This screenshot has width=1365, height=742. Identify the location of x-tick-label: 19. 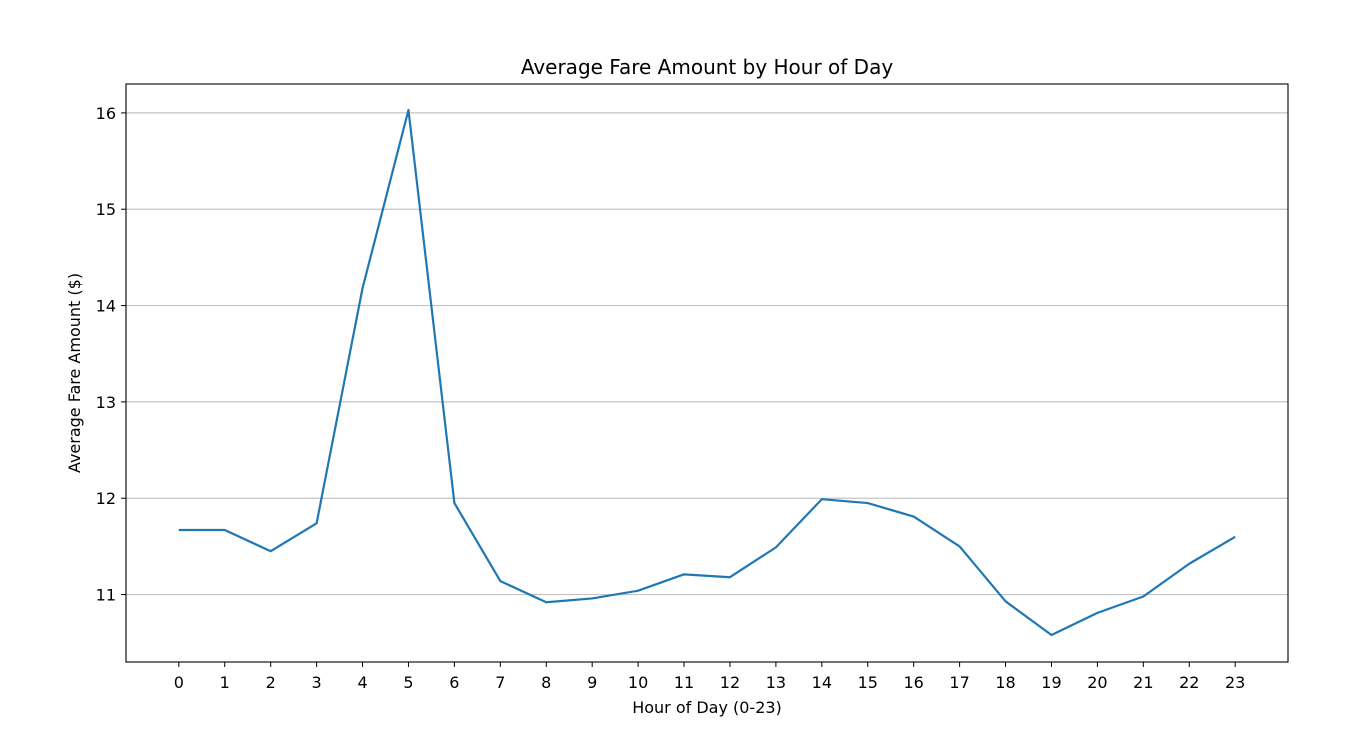
(1051, 682).